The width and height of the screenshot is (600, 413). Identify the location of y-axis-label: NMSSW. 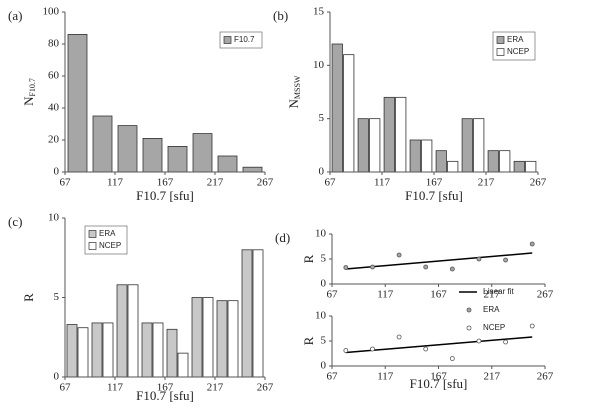
(294, 91).